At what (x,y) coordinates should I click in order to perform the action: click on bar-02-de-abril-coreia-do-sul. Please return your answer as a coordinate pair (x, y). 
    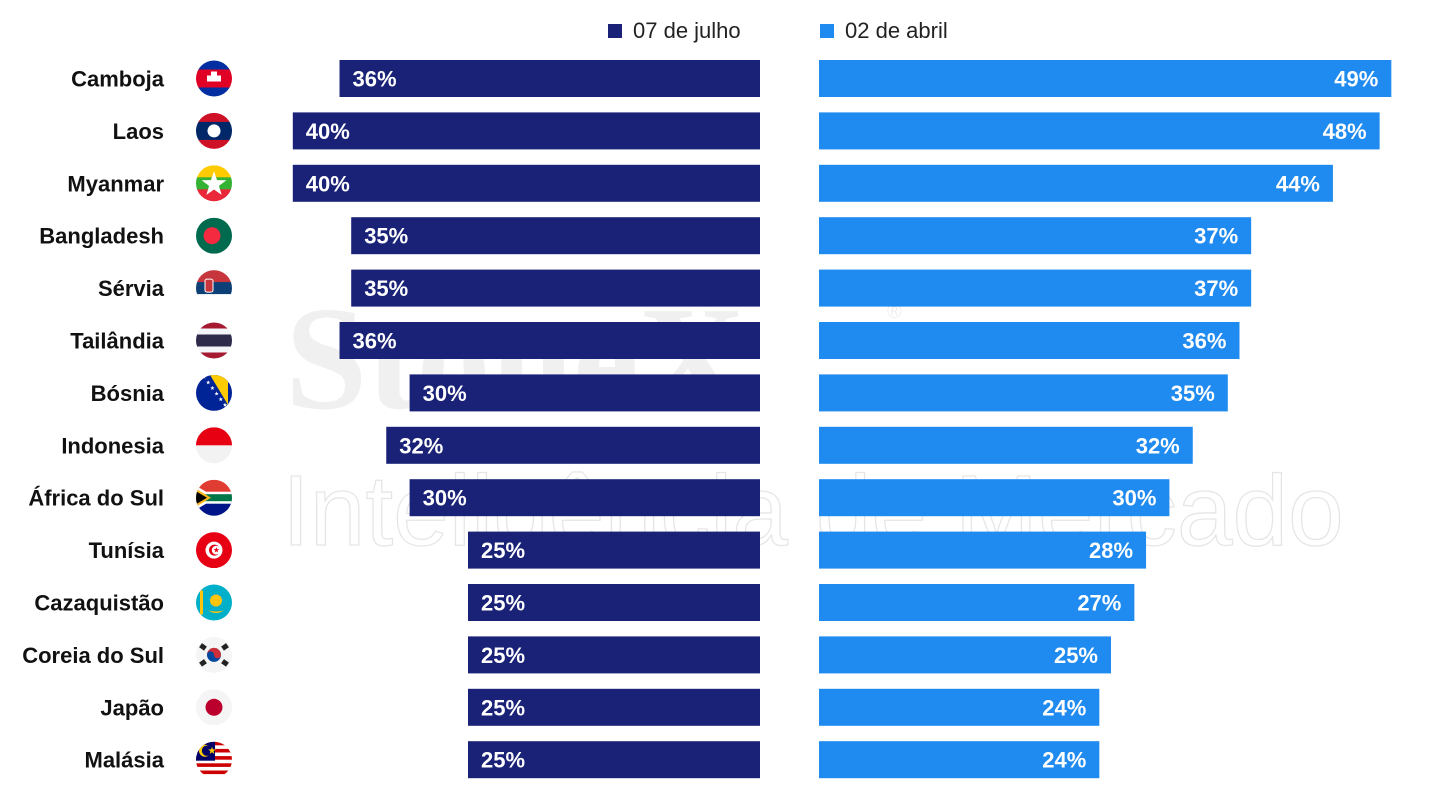
    Looking at the image, I should click on (965, 655).